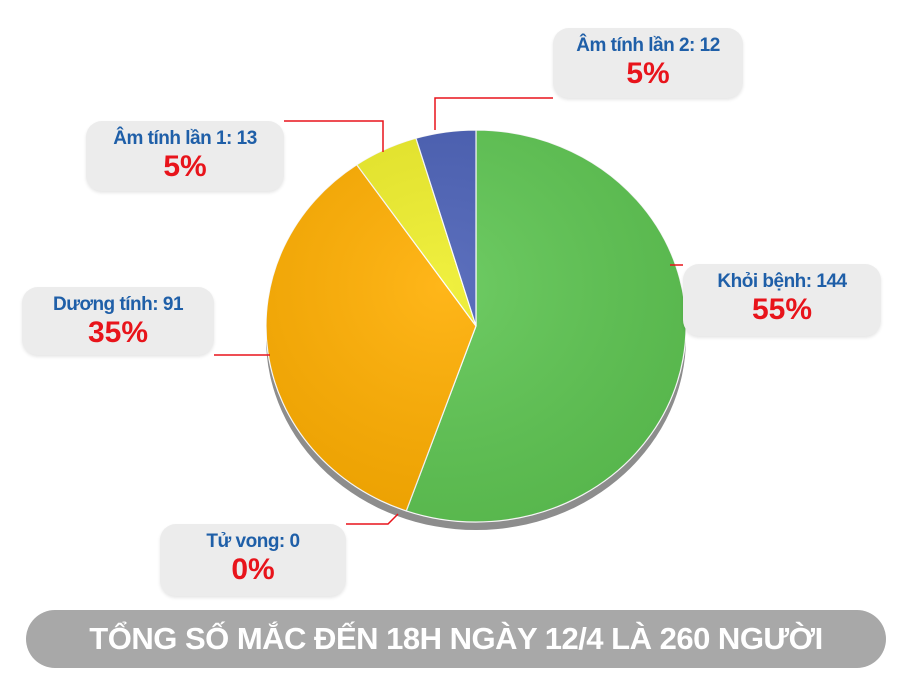  Describe the element at coordinates (493, 113) in the screenshot. I see `leader-line-am2` at that location.